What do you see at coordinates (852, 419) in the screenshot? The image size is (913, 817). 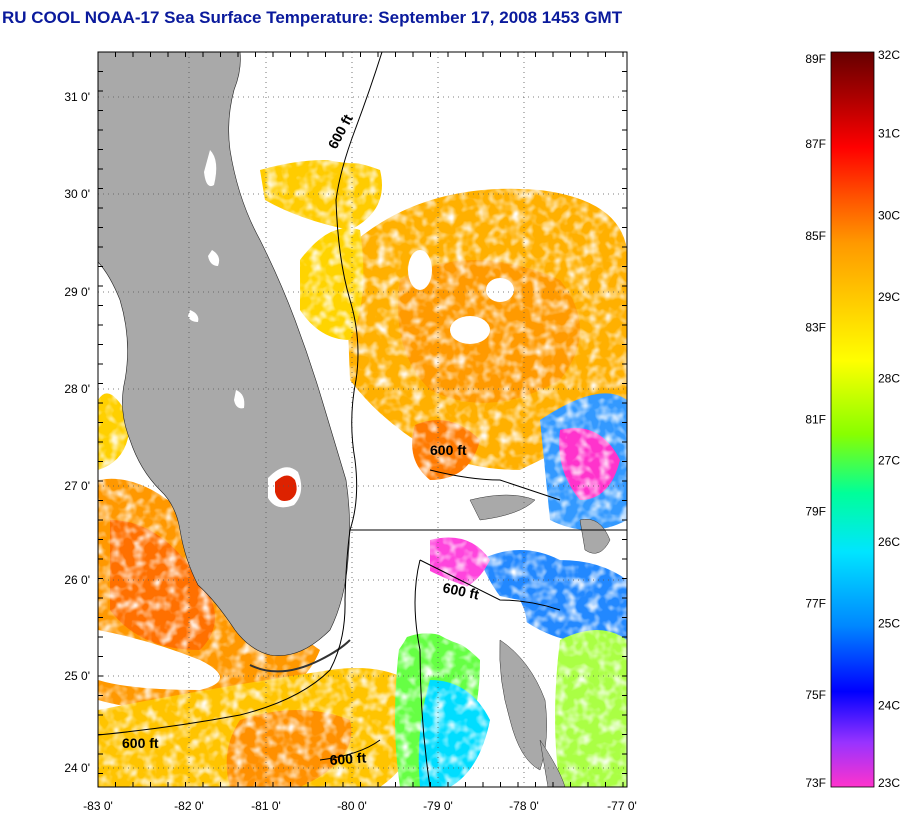 I see `colorbar` at bounding box center [852, 419].